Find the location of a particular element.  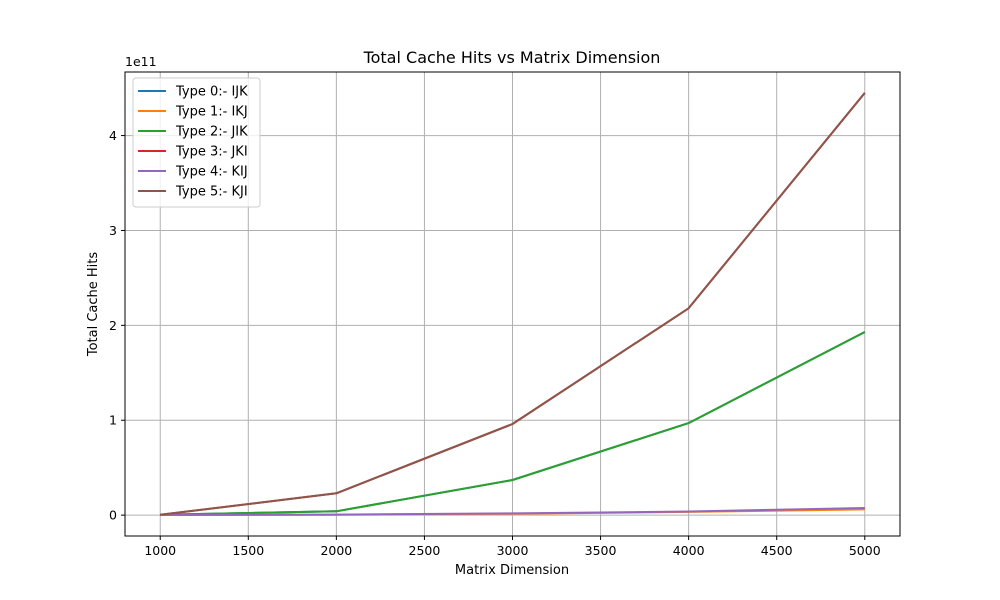

y-tick-label: 0 is located at coordinates (113, 515).